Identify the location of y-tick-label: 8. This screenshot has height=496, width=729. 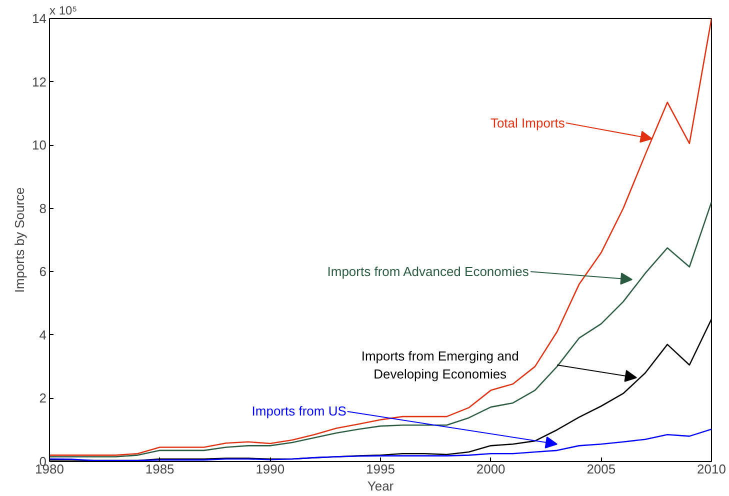
(43, 208).